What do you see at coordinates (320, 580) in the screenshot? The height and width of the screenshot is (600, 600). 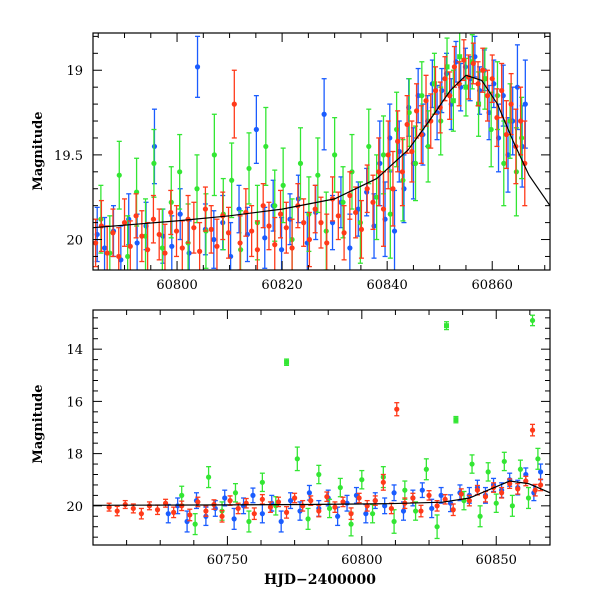 I see `bottom-panel-xlabel: HJD−2400000` at bounding box center [320, 580].